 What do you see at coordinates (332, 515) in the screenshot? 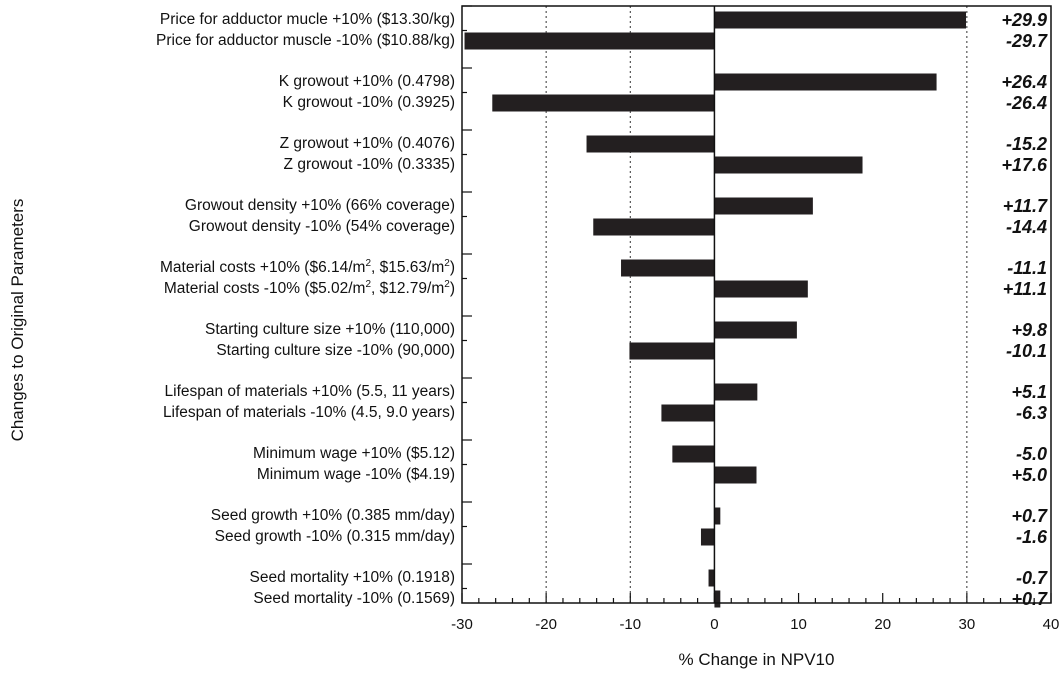
I see `category-label: Seed growth +10% (0.385 mm/day)` at bounding box center [332, 515].